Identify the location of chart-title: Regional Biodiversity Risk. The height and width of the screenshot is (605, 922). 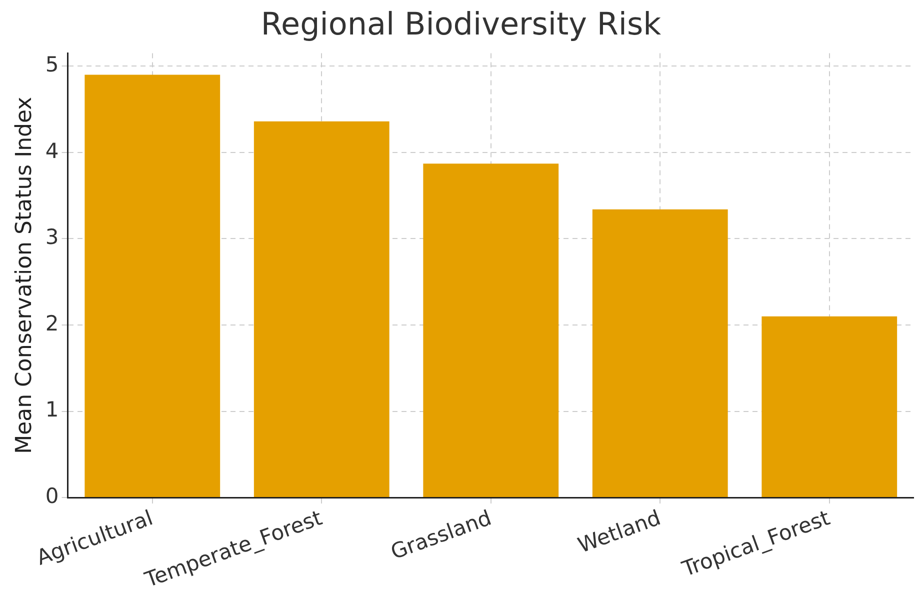
(461, 24).